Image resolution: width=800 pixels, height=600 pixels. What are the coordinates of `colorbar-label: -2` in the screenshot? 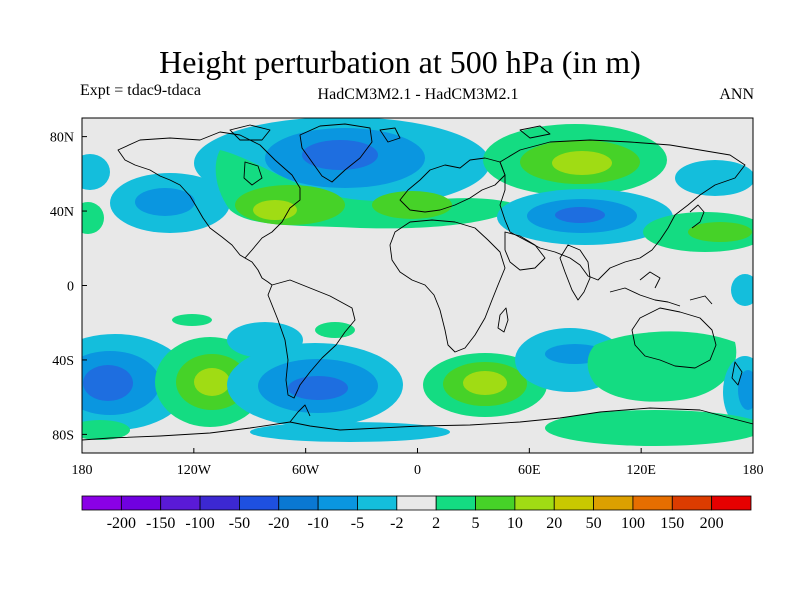 It's located at (396, 523).